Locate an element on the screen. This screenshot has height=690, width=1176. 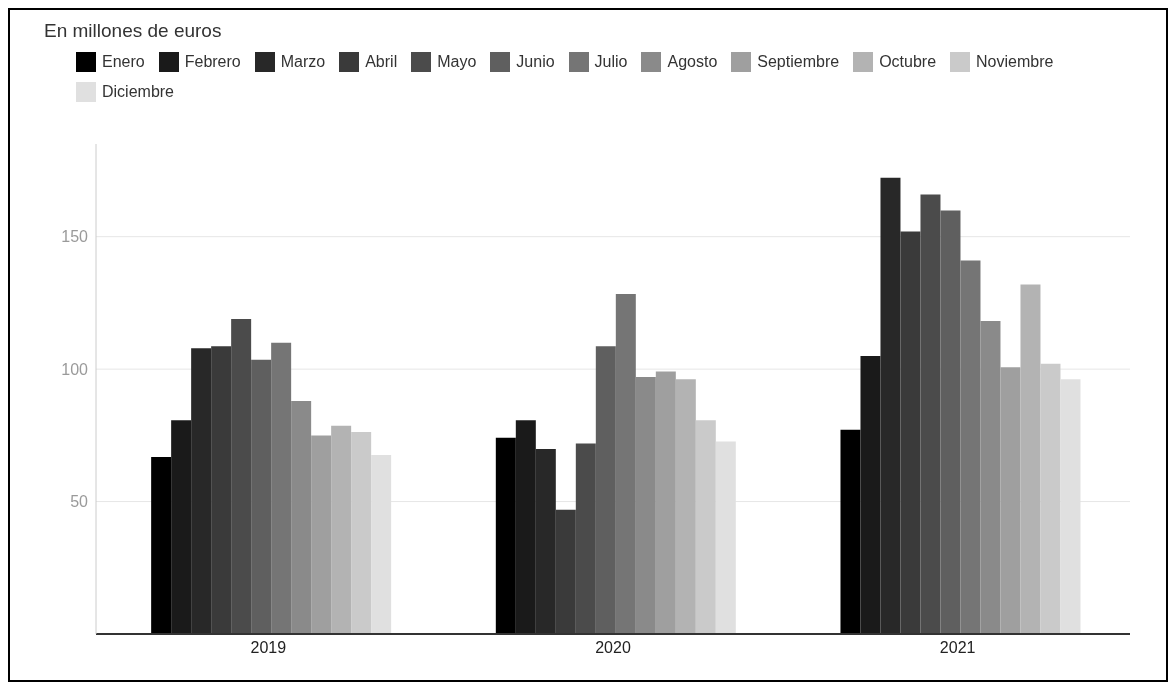
y-tick-label: 150 is located at coordinates (75, 237).